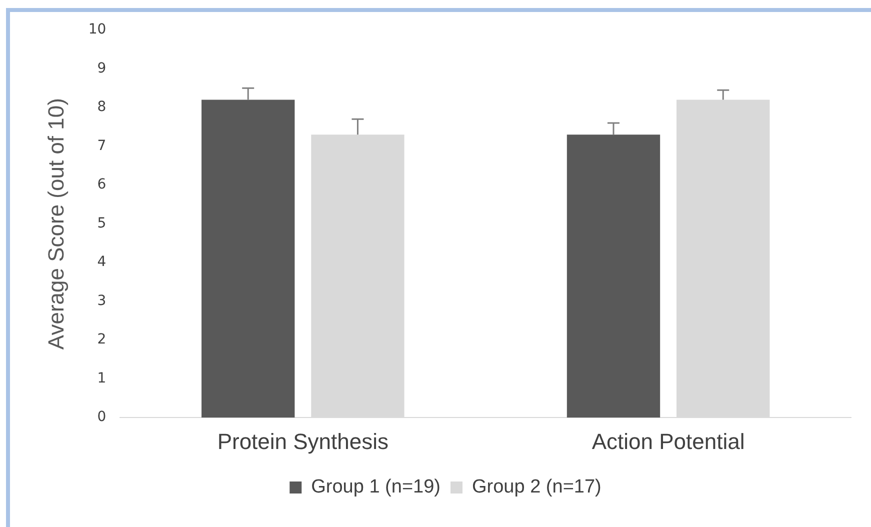 The width and height of the screenshot is (871, 527). I want to click on legend-label: Group 1 (n=19), so click(376, 487).